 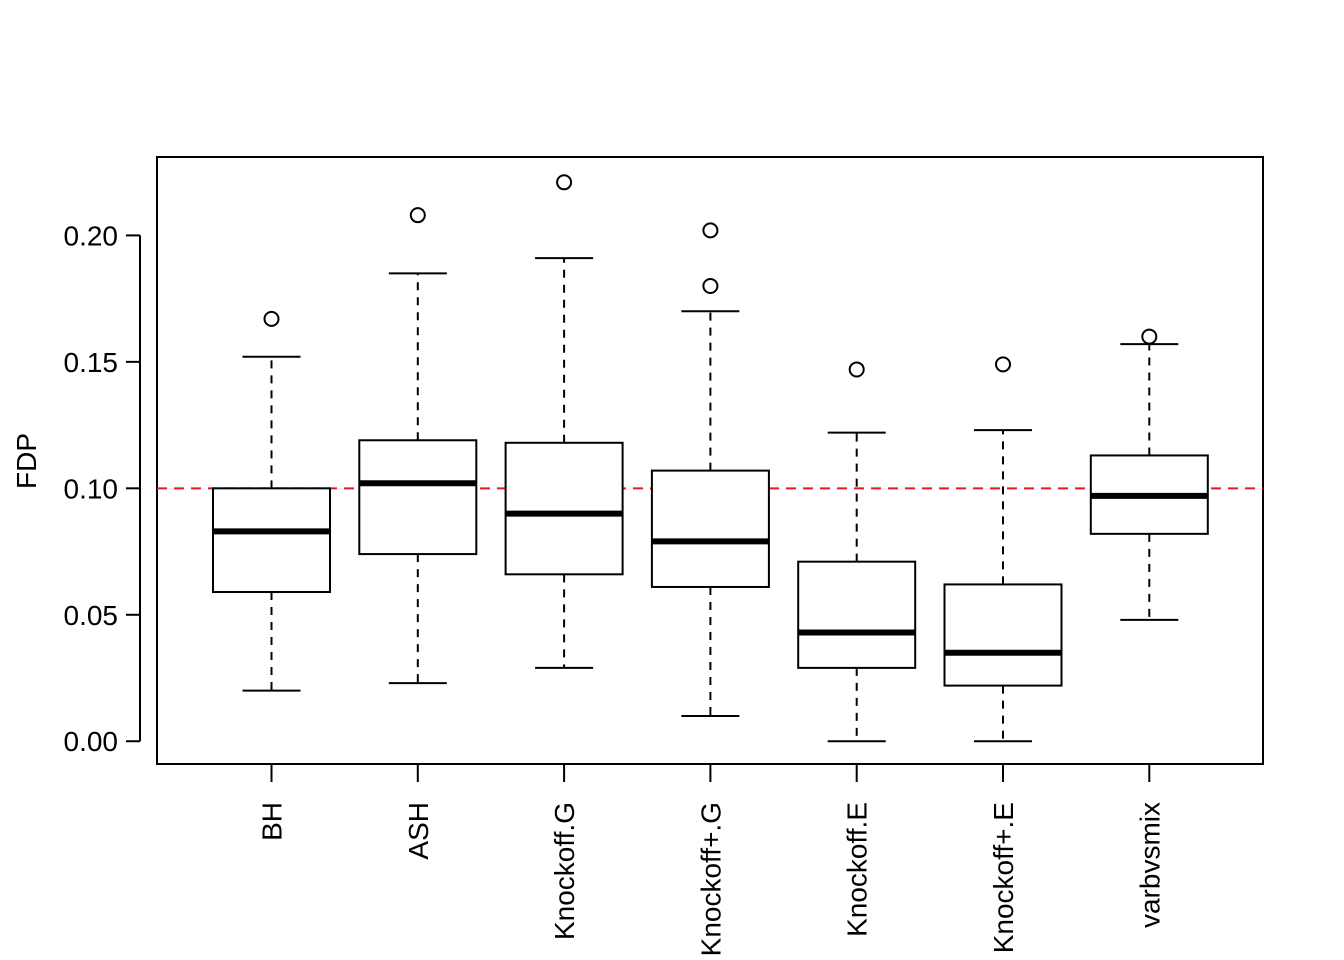 I want to click on x-tick-label: Knockoff+.G, so click(x=710, y=879).